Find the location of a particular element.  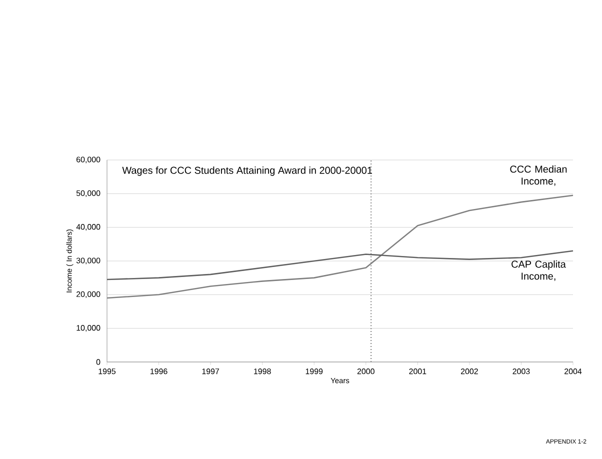

series-label: CCC Median Income, is located at coordinates (538, 175).